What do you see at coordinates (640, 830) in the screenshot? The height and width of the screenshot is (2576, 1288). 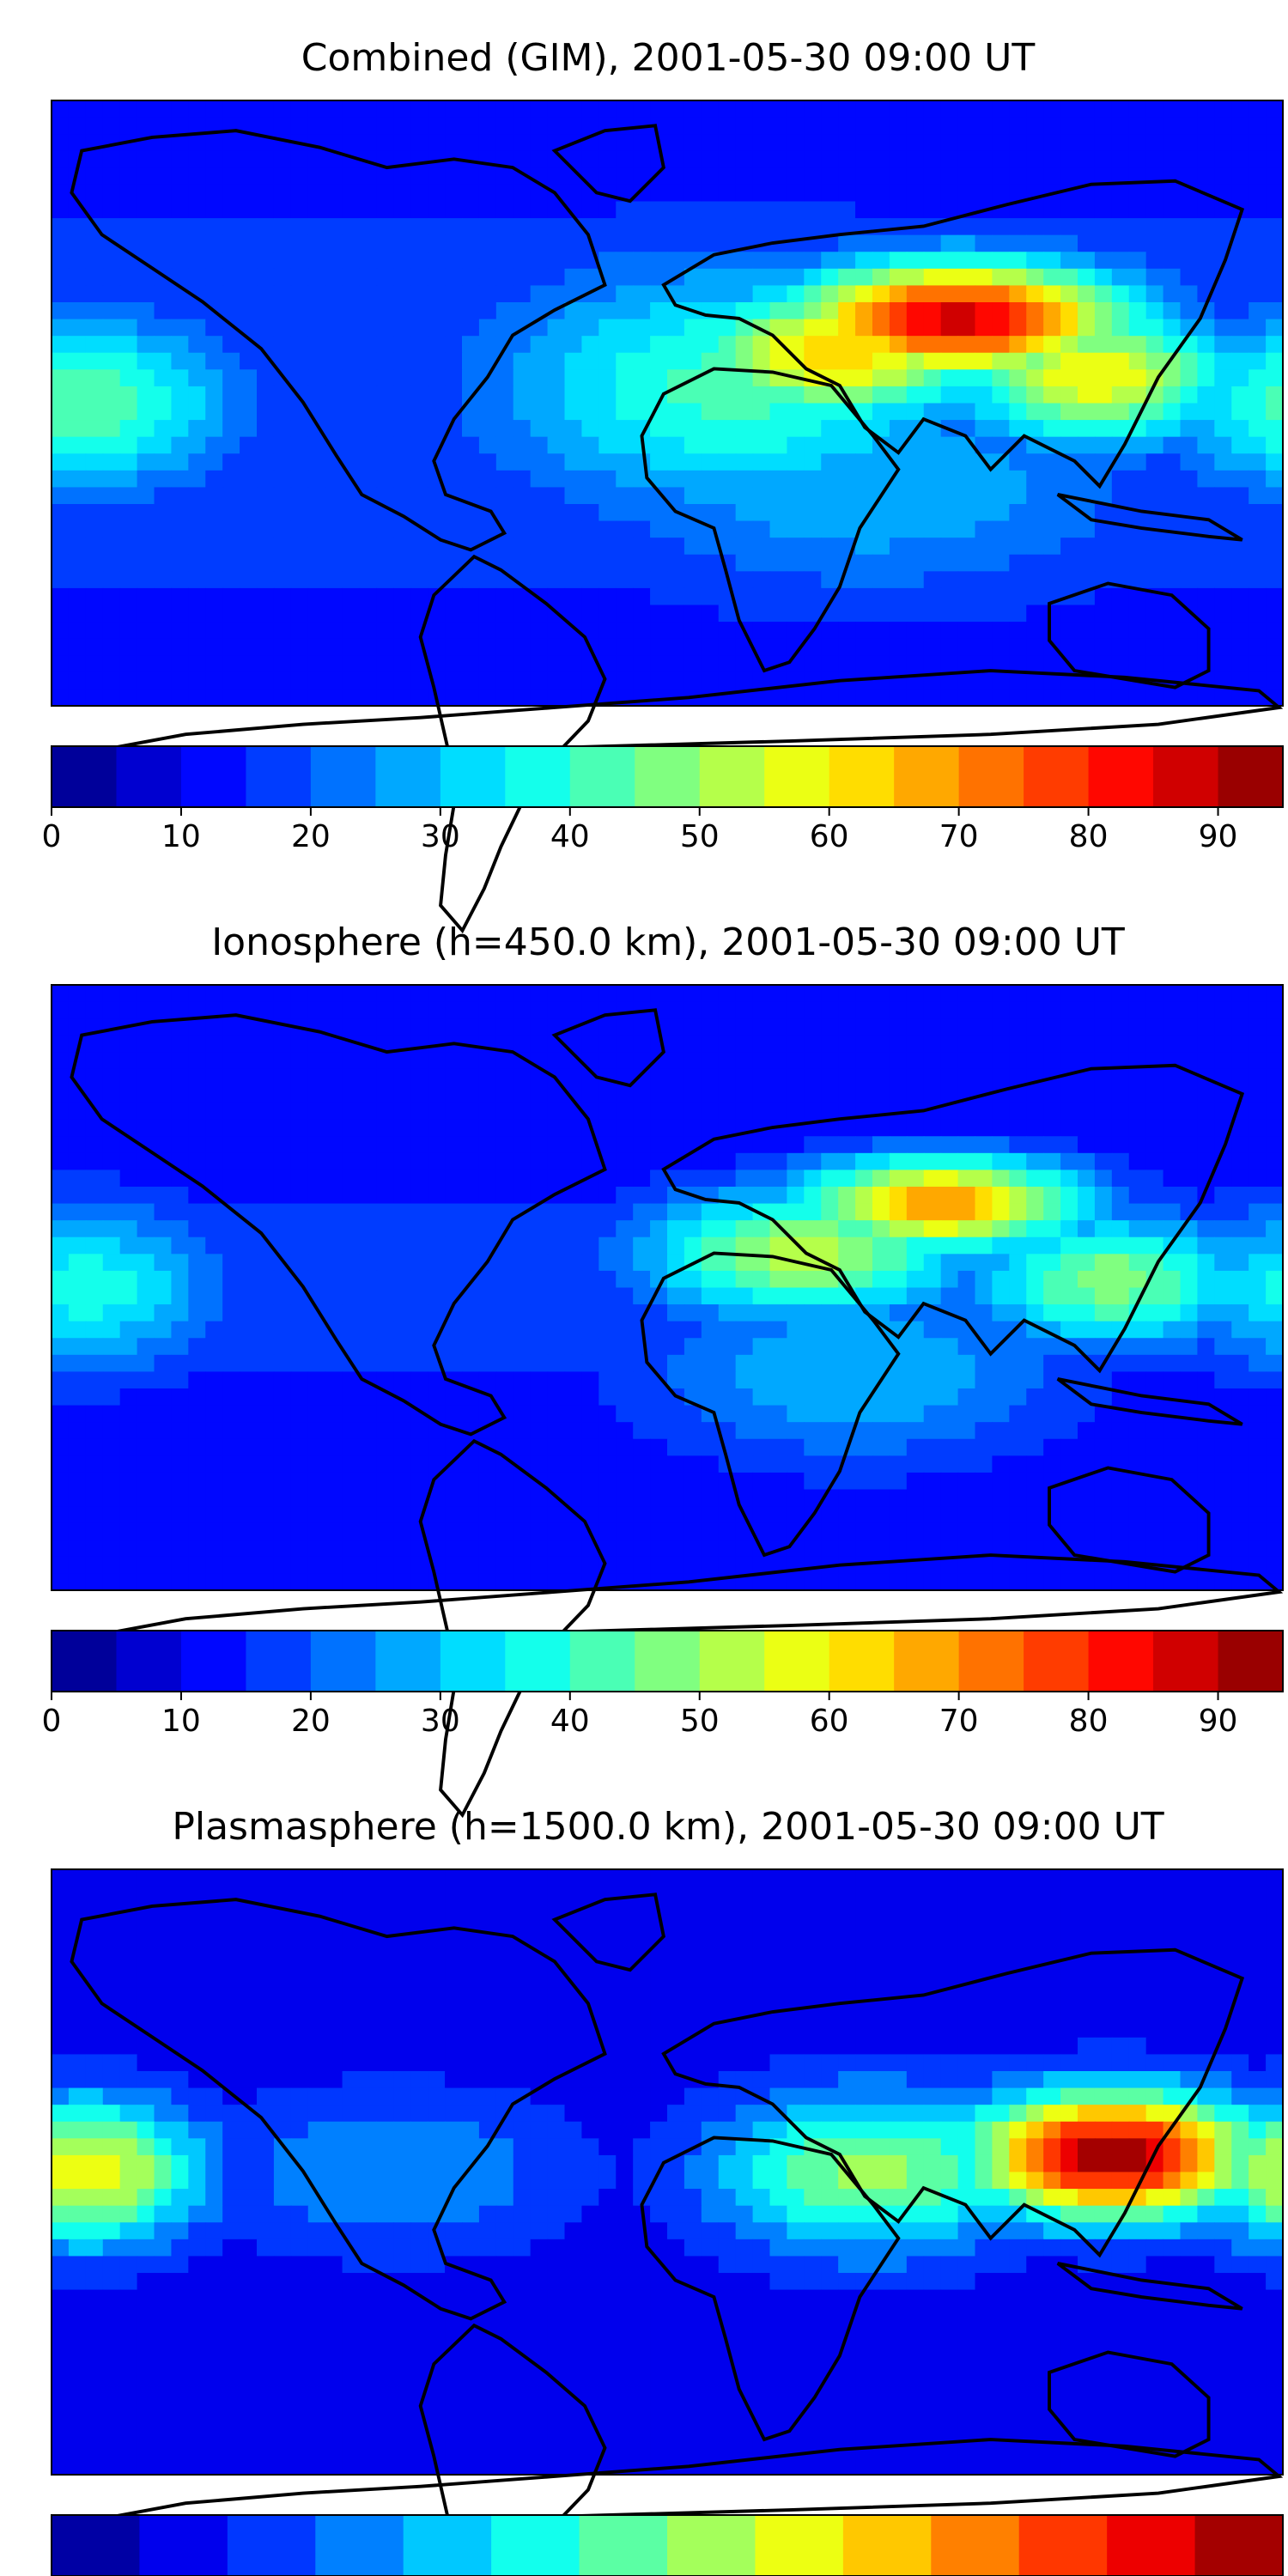 I see `colorbar-ticks: 0 10 20 30 40 50 60 70 80 90` at bounding box center [640, 830].